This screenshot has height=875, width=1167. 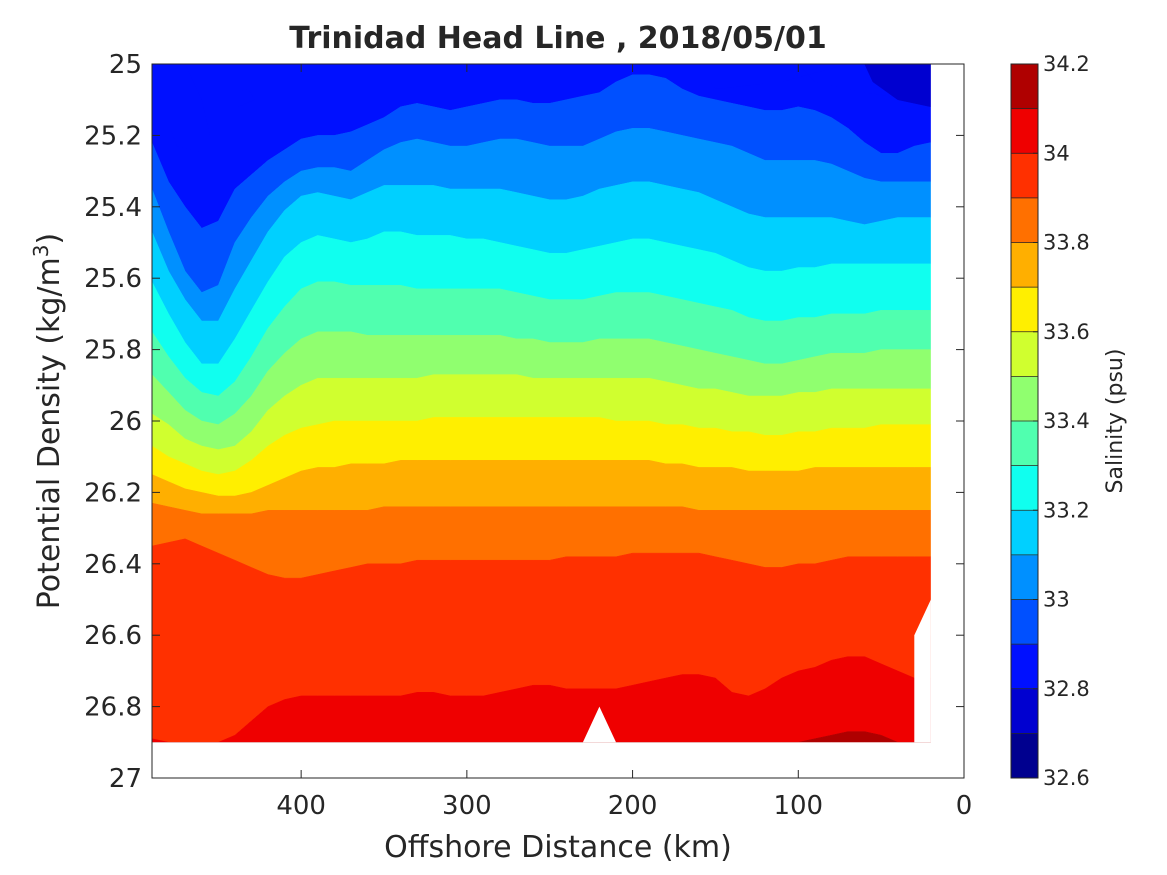 I want to click on colorbar-tick-label: 33, so click(x=1056, y=600).